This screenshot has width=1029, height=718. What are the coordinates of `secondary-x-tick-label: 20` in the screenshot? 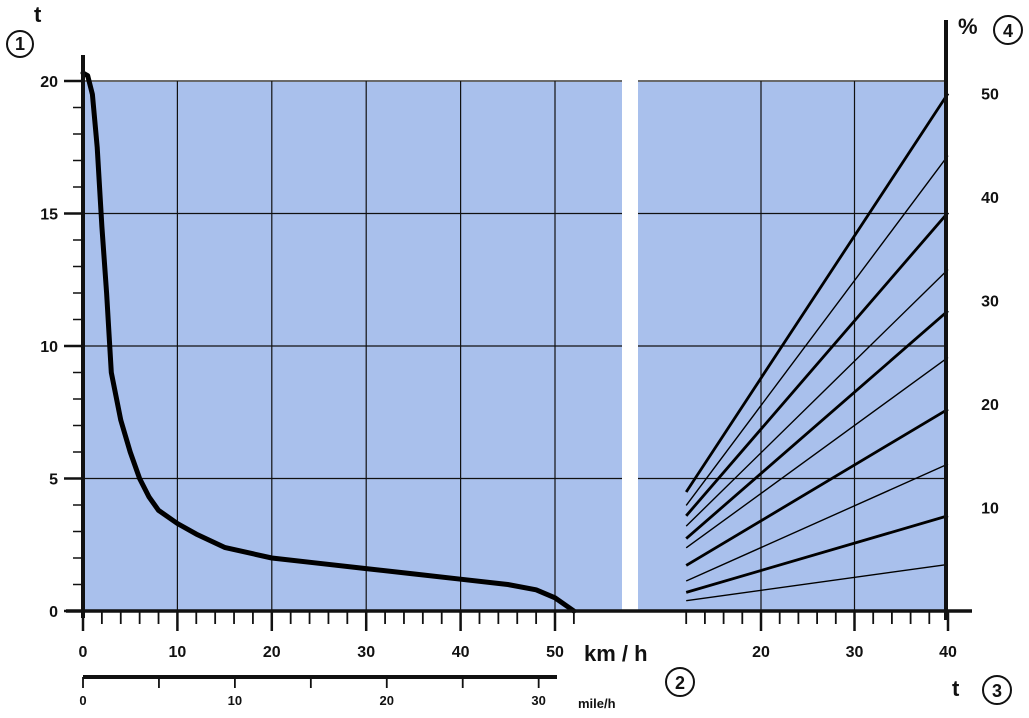 It's located at (387, 700).